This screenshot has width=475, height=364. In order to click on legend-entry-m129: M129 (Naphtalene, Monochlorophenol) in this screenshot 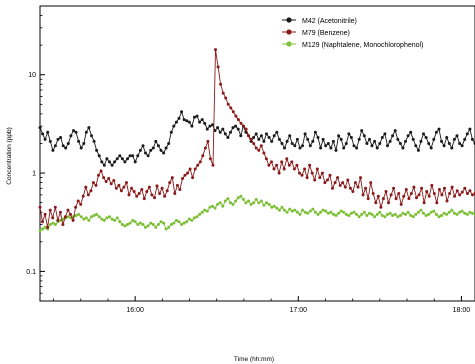, I will do `click(352, 45)`.